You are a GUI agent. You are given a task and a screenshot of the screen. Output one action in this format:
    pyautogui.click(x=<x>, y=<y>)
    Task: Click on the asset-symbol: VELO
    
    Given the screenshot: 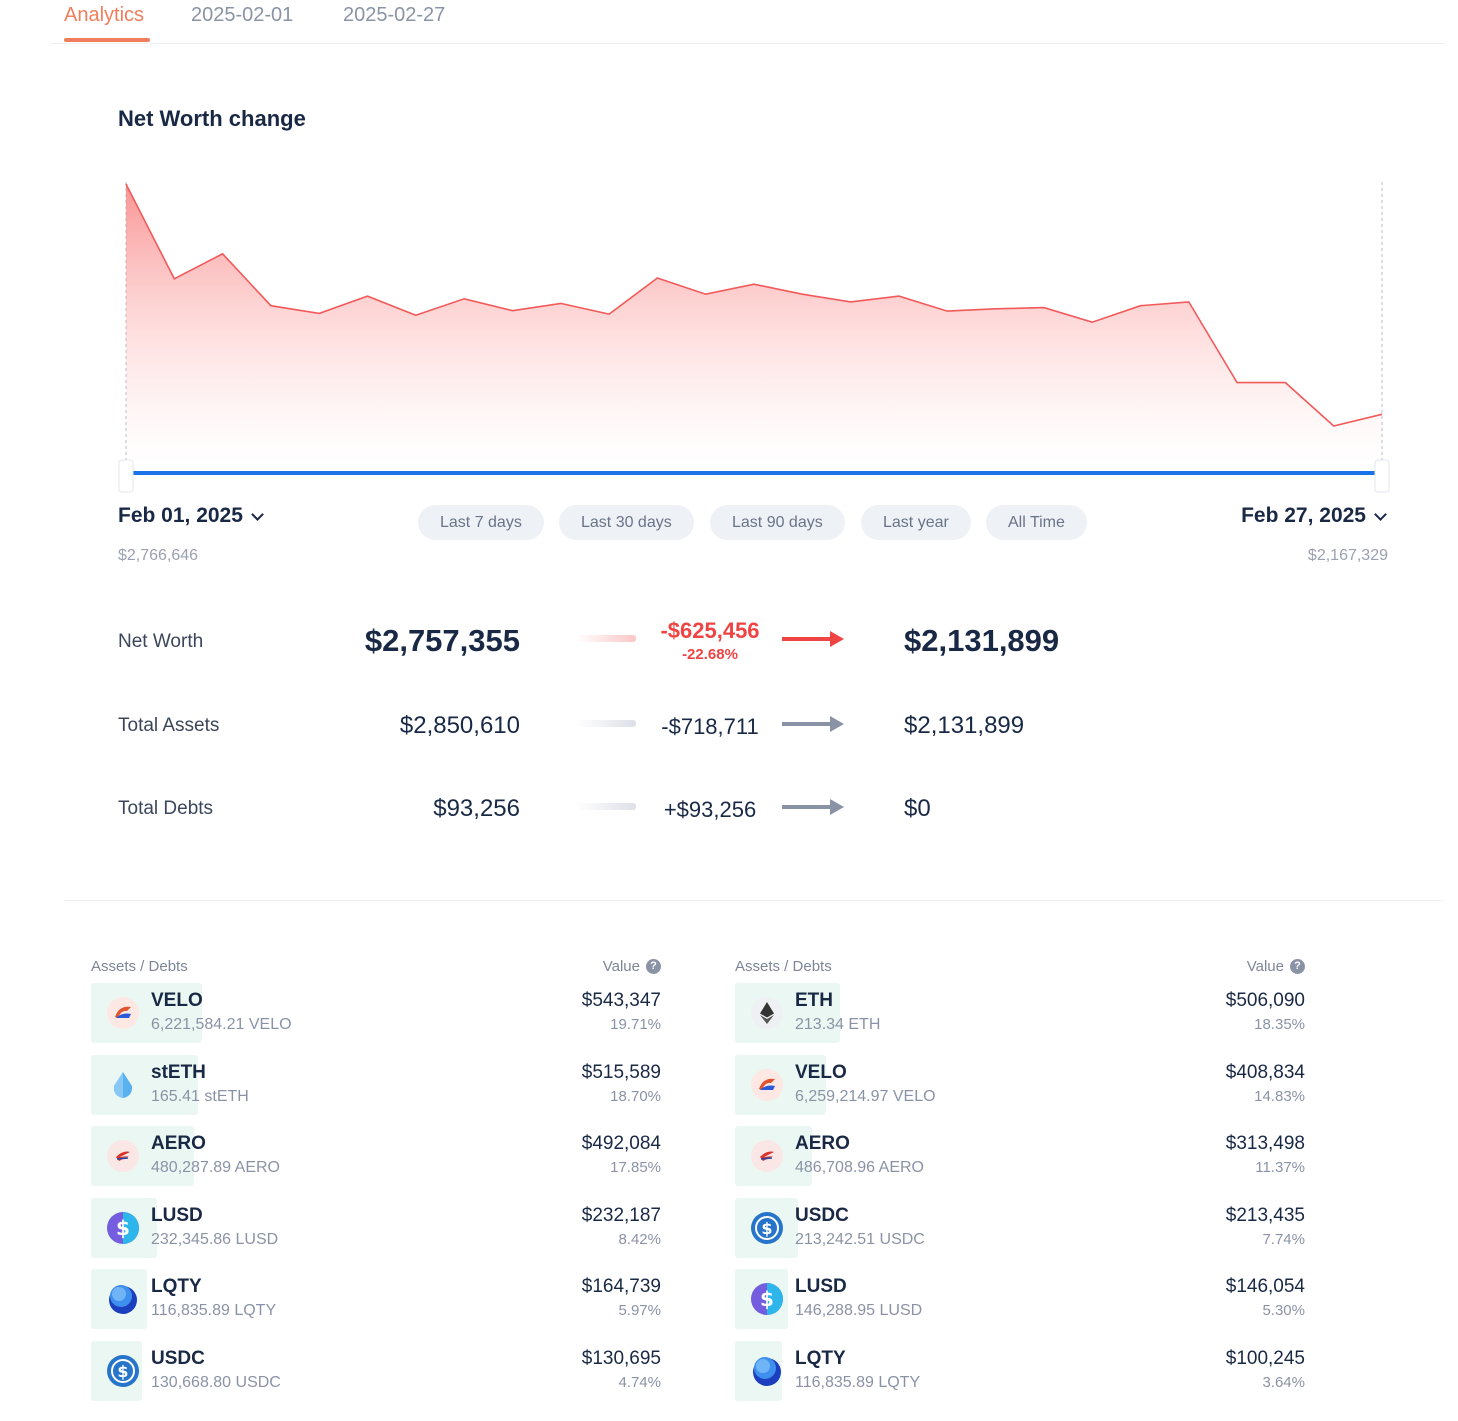 What is the action you would take?
    pyautogui.click(x=177, y=1000)
    